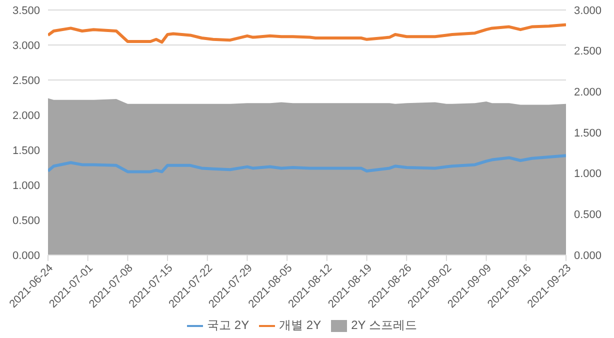 The image size is (614, 338). Describe the element at coordinates (588, 256) in the screenshot. I see `y2-tick-label: 0.000` at that location.